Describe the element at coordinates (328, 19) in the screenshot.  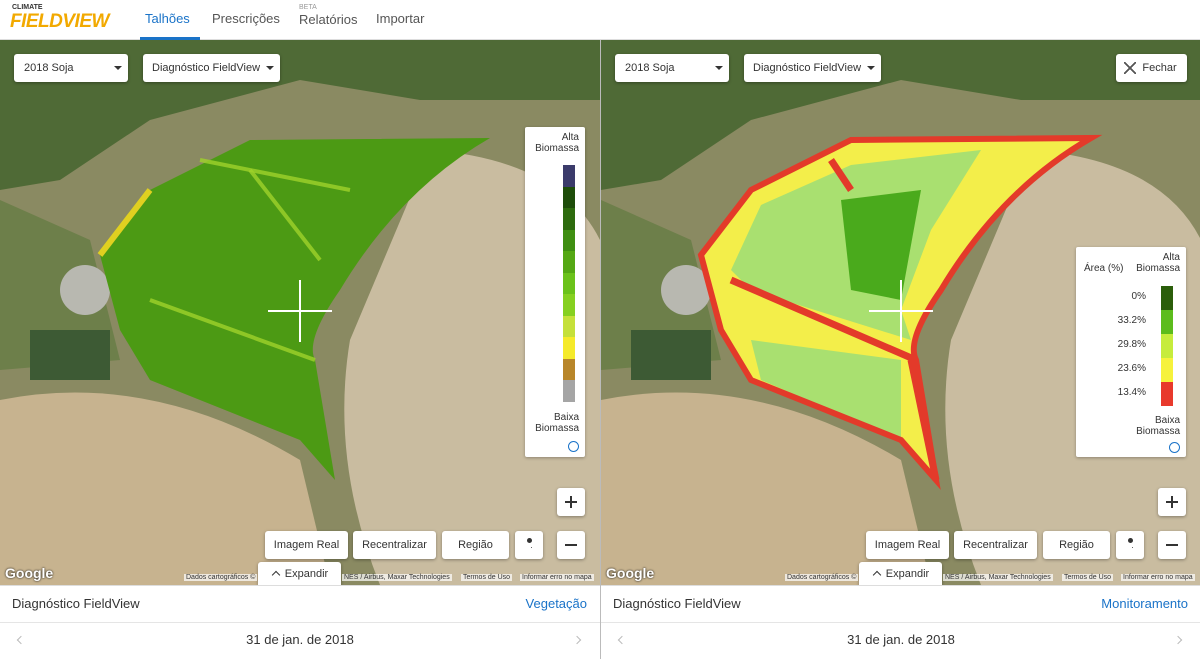
I see `nav-item: Relatórios` at that location.